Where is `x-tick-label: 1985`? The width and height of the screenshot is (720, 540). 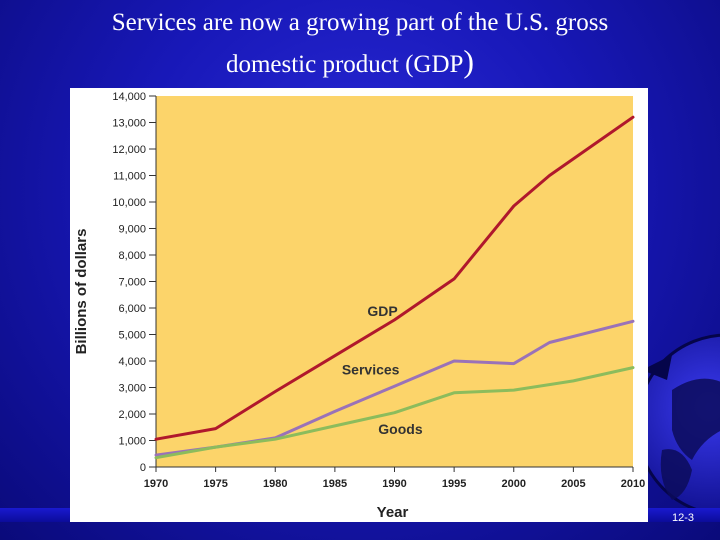 x-tick-label: 1985 is located at coordinates (335, 484).